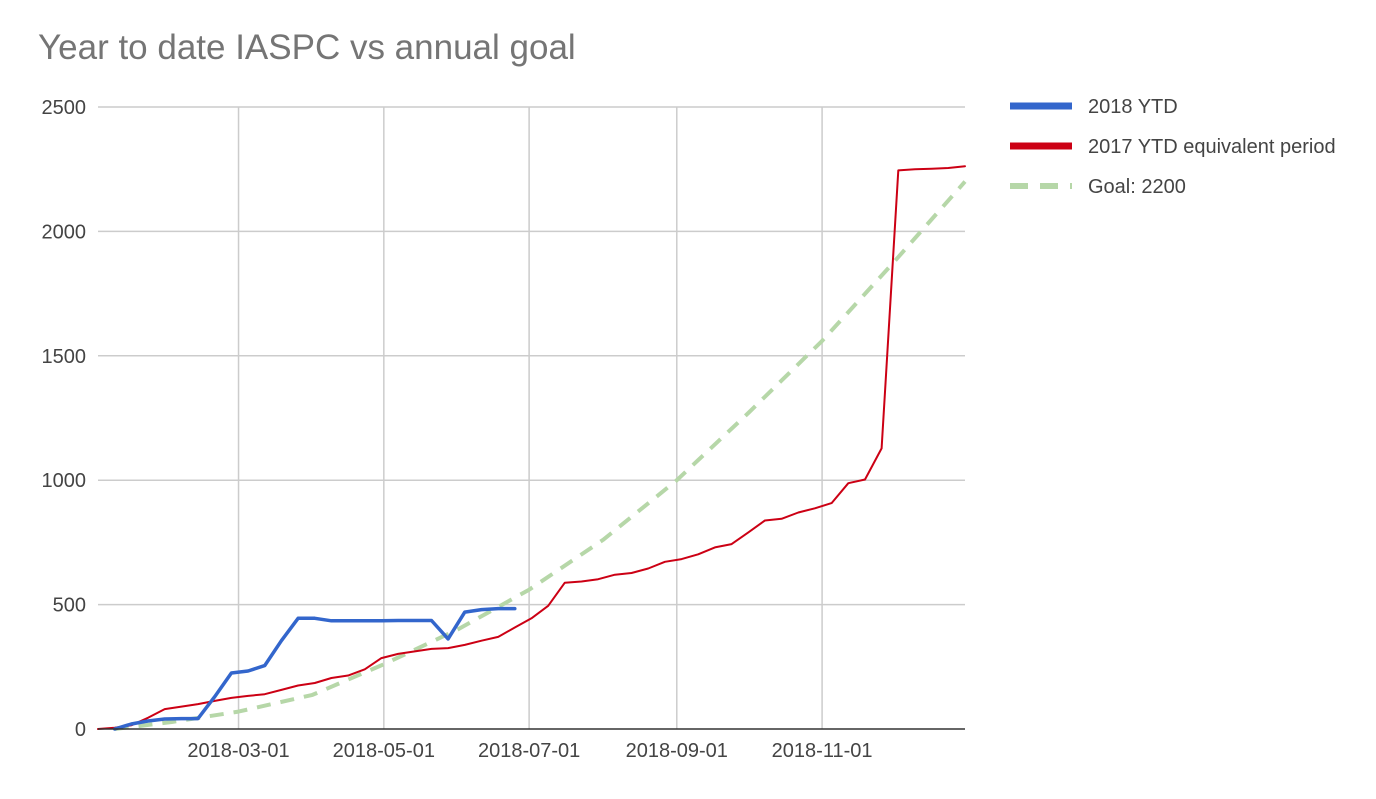 The height and width of the screenshot is (799, 1376). Describe the element at coordinates (80, 730) in the screenshot. I see `y-tick-label: 0` at that location.